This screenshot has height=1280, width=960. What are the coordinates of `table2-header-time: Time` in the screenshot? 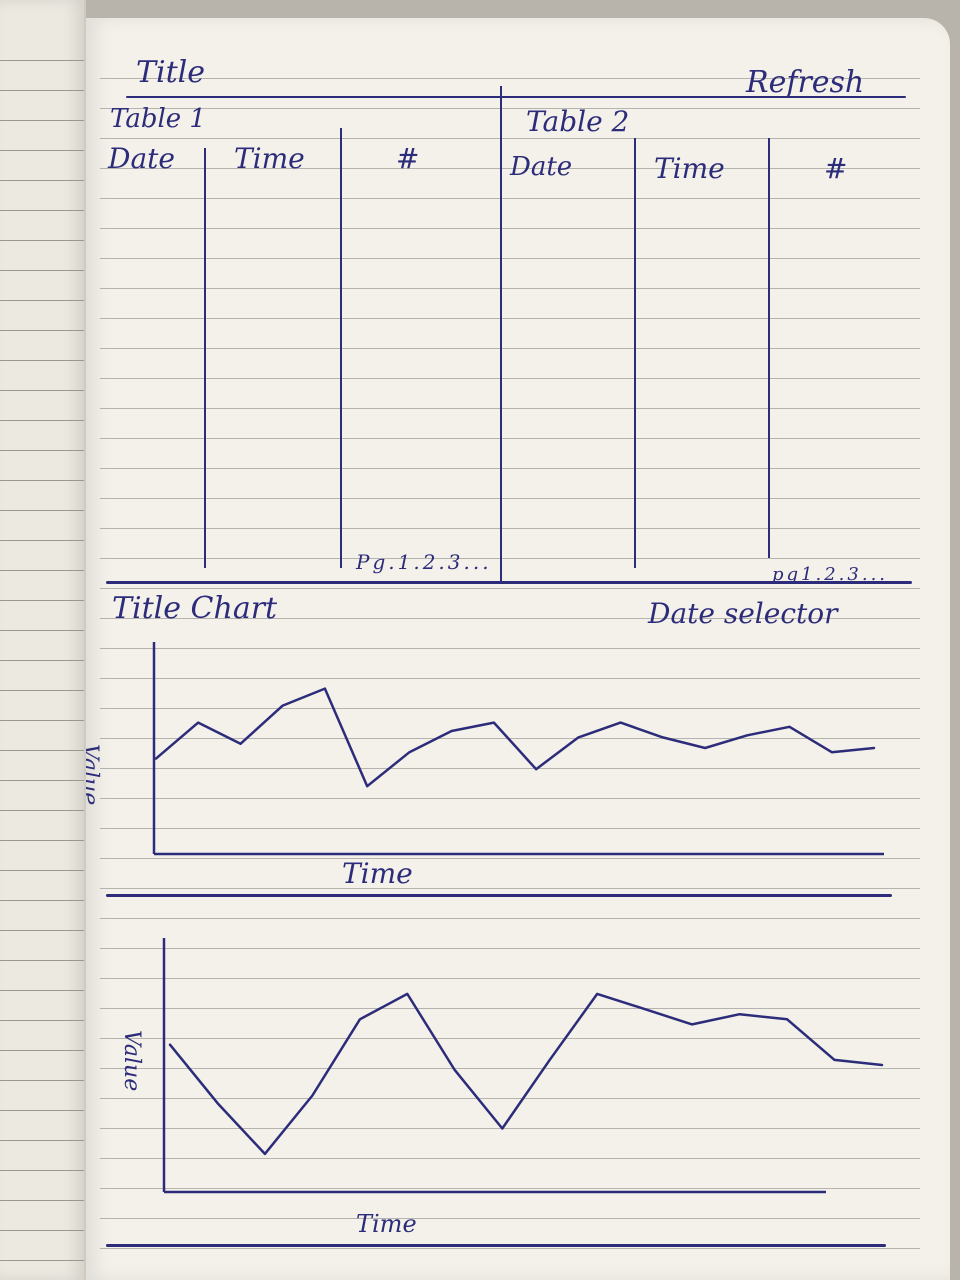 It's located at (689, 168).